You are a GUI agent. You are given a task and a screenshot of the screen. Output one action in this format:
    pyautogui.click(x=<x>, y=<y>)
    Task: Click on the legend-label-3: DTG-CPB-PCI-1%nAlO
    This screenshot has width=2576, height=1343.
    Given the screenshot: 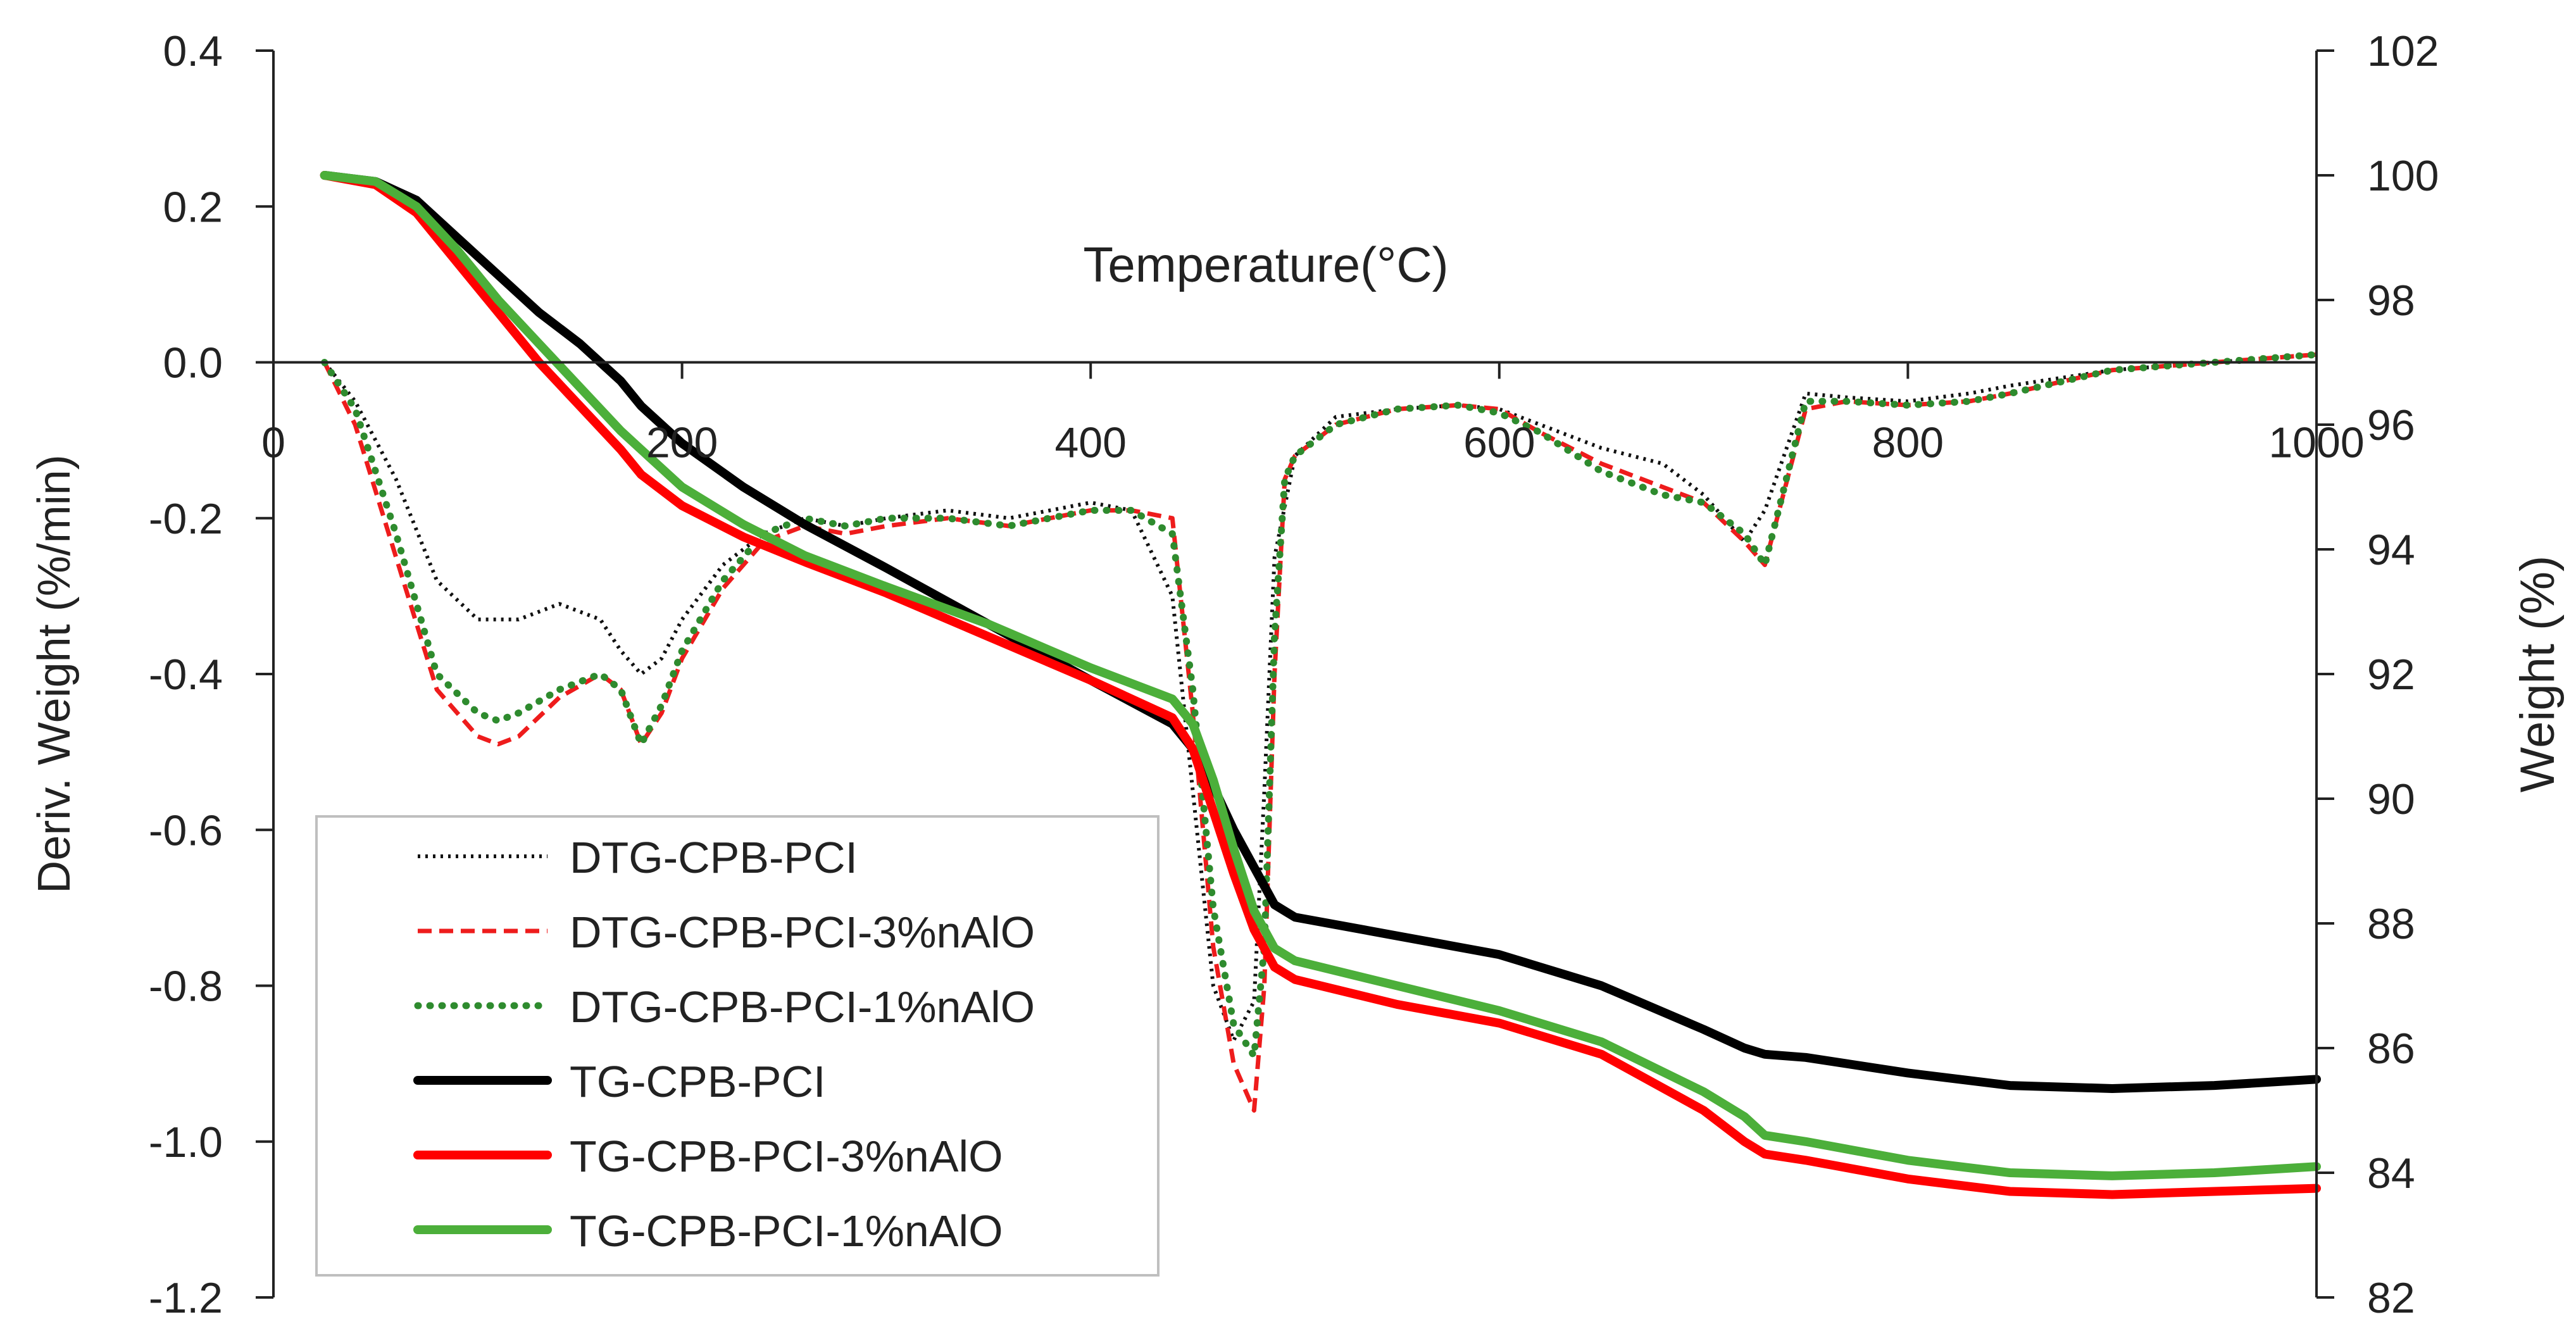 What is the action you would take?
    pyautogui.click(x=802, y=1007)
    